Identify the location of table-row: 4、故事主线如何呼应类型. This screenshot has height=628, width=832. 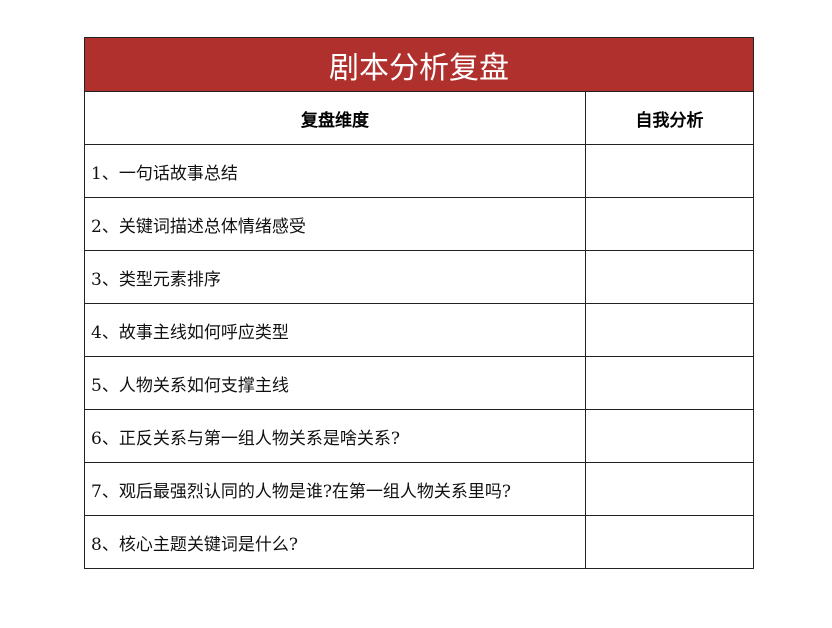
(419, 330).